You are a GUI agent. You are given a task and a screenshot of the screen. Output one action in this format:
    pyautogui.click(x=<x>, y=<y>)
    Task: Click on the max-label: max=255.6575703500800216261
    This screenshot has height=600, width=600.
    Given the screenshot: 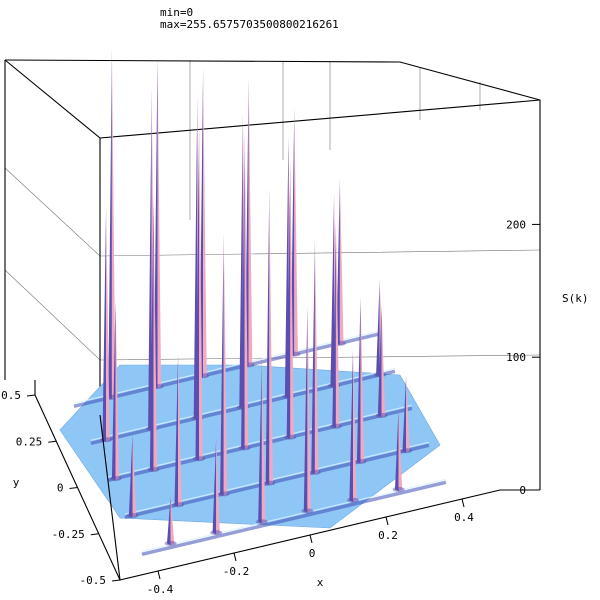 What is the action you would take?
    pyautogui.click(x=249, y=24)
    